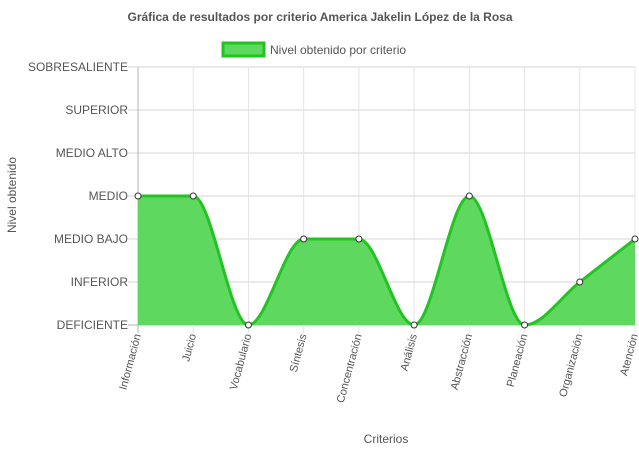 The width and height of the screenshot is (639, 452). Describe the element at coordinates (518, 361) in the screenshot. I see `x-tick-label: Planeación` at that location.